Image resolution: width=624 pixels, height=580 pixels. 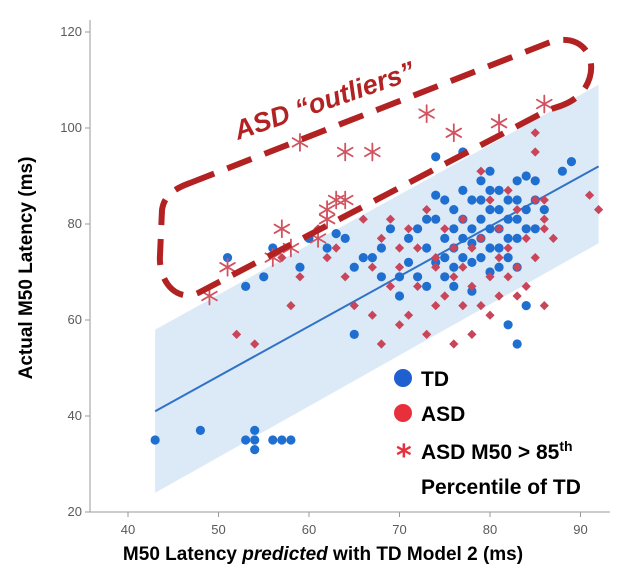 What do you see at coordinates (128, 529) in the screenshot?
I see `x-tick-label: 40` at bounding box center [128, 529].